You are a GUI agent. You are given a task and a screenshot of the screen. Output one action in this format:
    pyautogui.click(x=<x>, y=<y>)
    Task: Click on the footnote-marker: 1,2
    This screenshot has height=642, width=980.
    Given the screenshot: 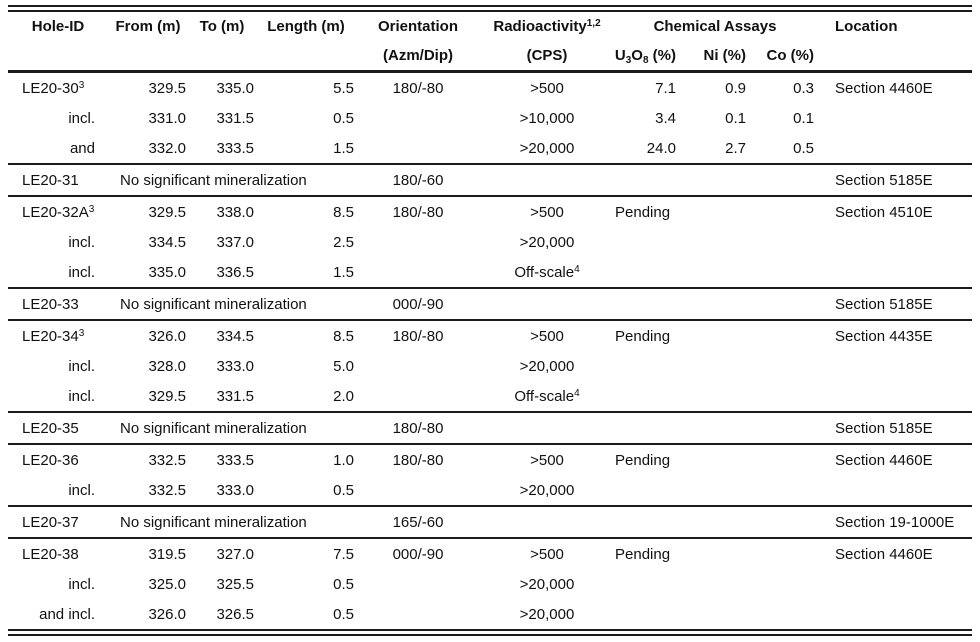 What is the action you would take?
    pyautogui.click(x=593, y=23)
    